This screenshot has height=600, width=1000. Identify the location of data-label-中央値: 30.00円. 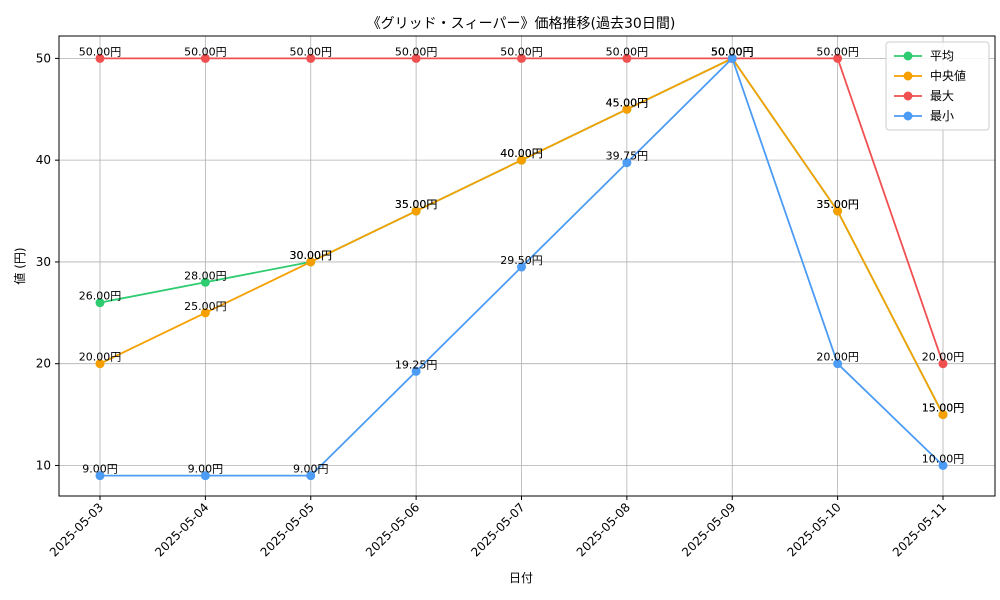
(311, 255).